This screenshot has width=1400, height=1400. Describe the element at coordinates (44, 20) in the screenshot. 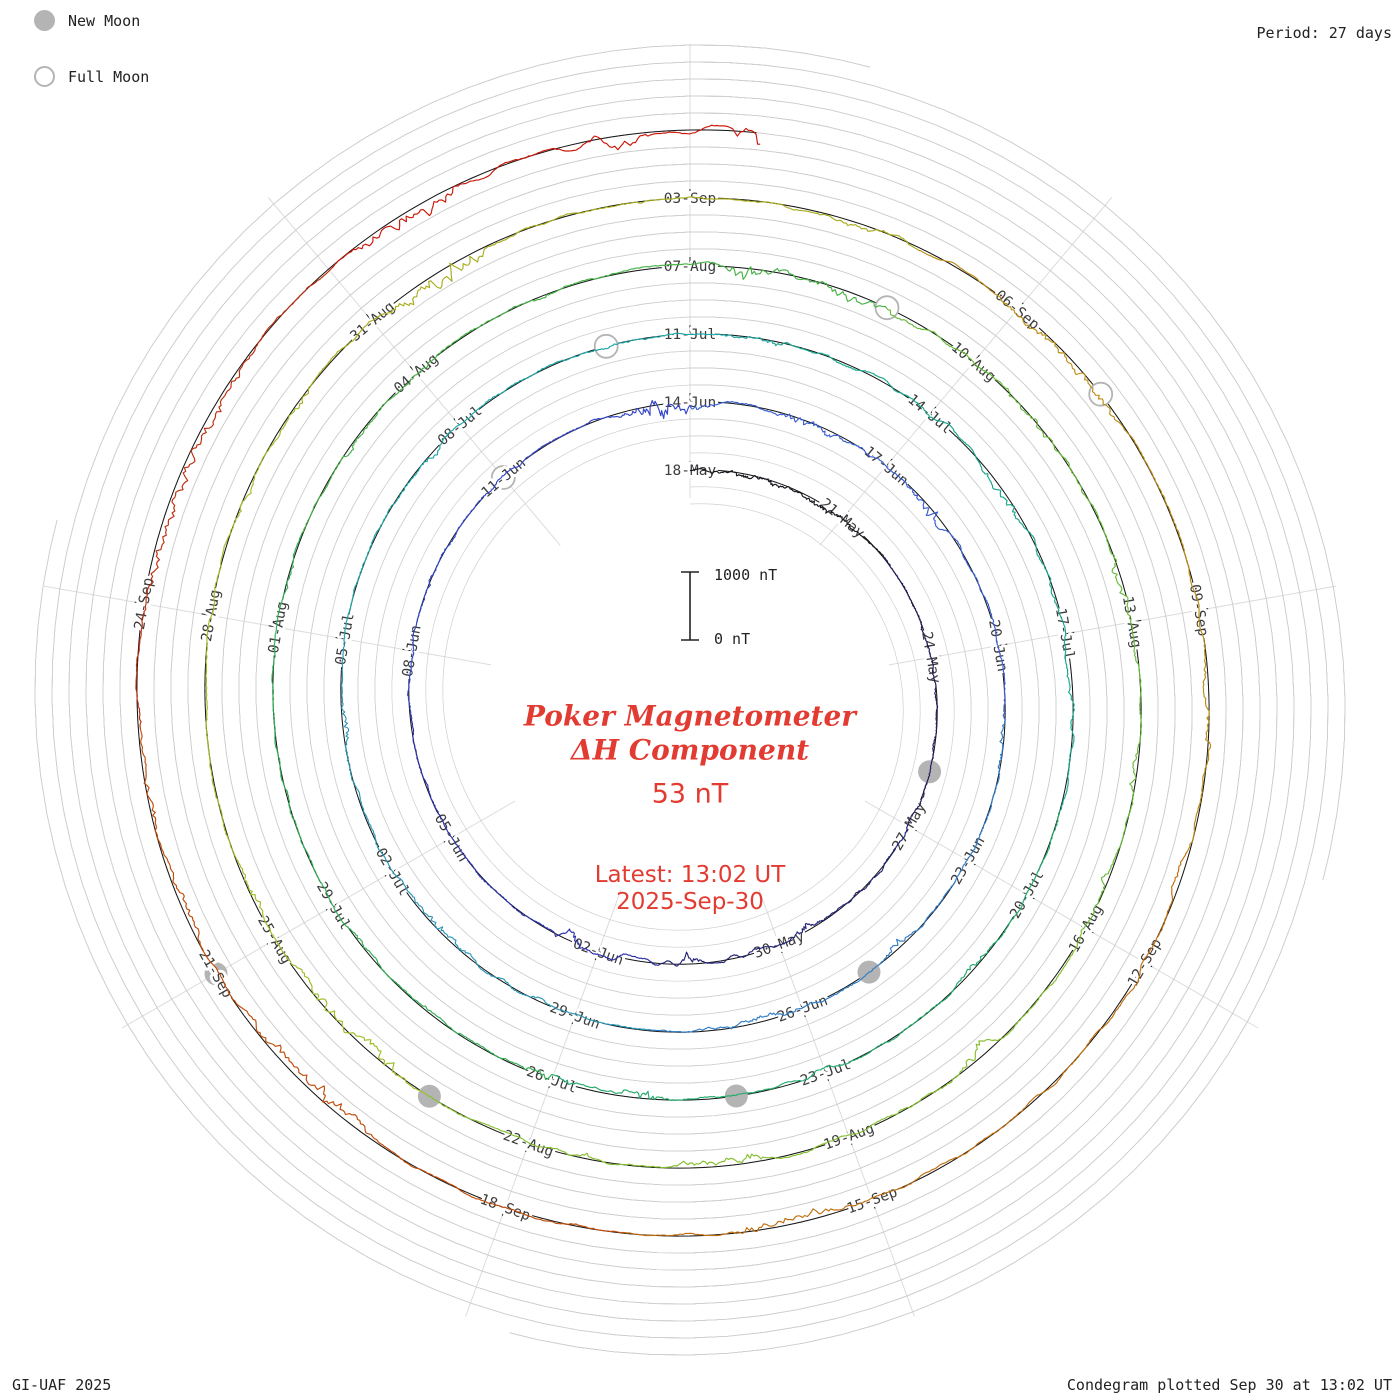

I see `new-moon-icon` at that location.